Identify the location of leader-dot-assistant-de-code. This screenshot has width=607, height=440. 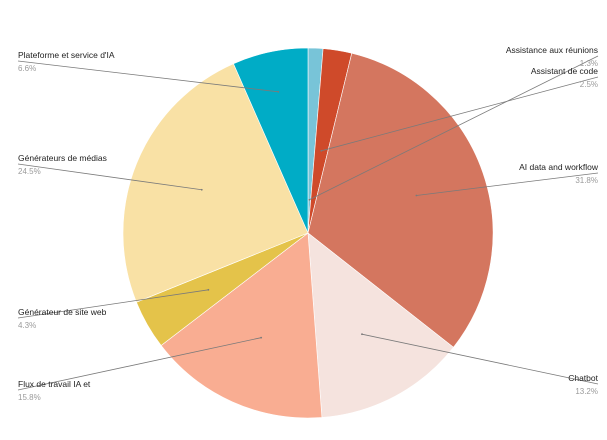
(321, 150).